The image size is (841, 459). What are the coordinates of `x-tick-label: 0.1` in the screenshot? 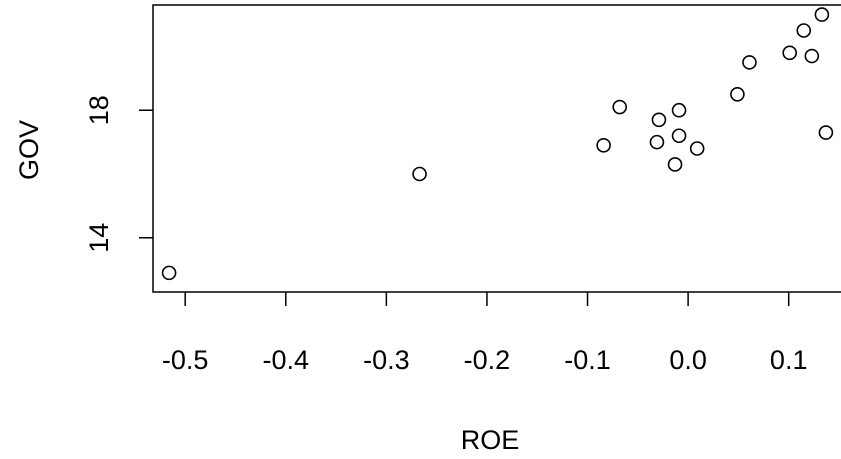 It's located at (789, 360).